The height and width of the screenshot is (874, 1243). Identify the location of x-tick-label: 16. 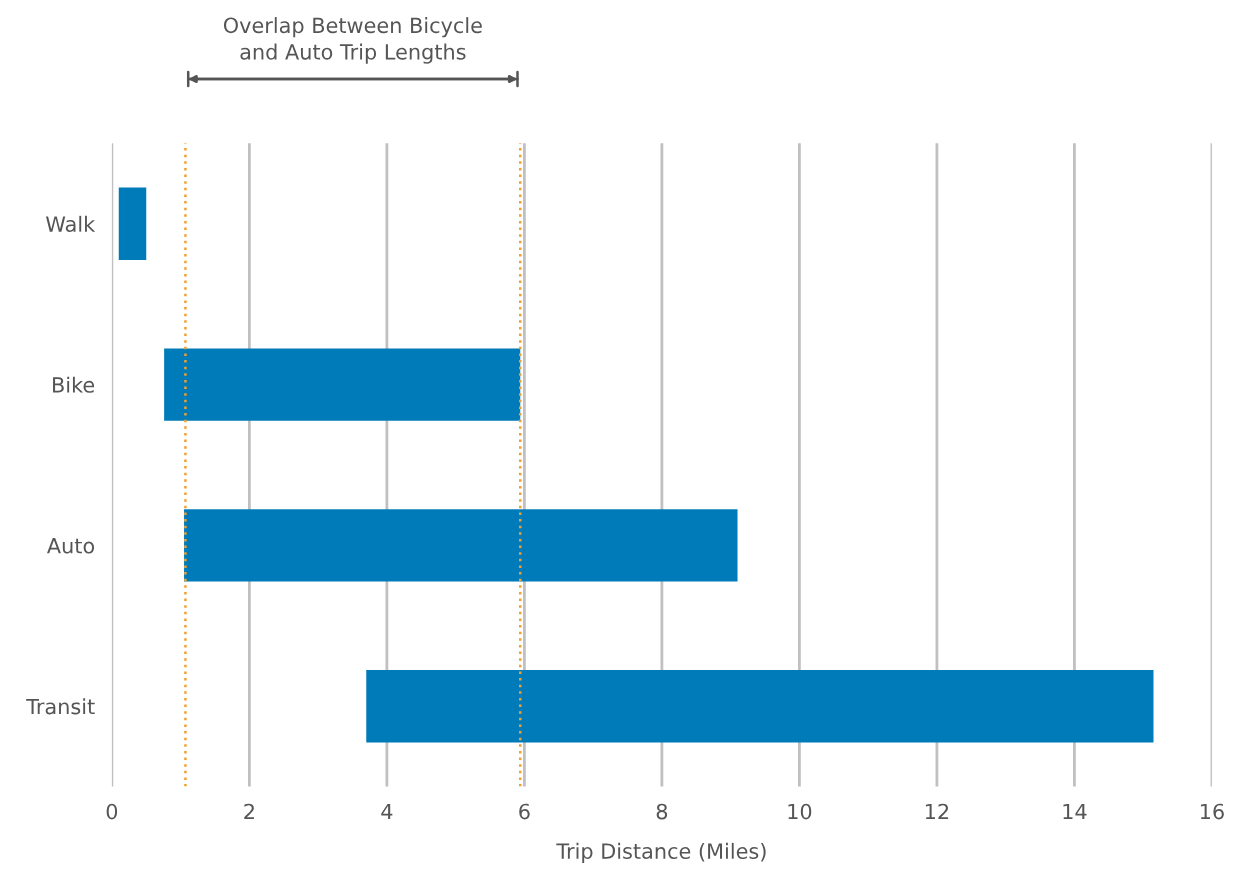
(1212, 811).